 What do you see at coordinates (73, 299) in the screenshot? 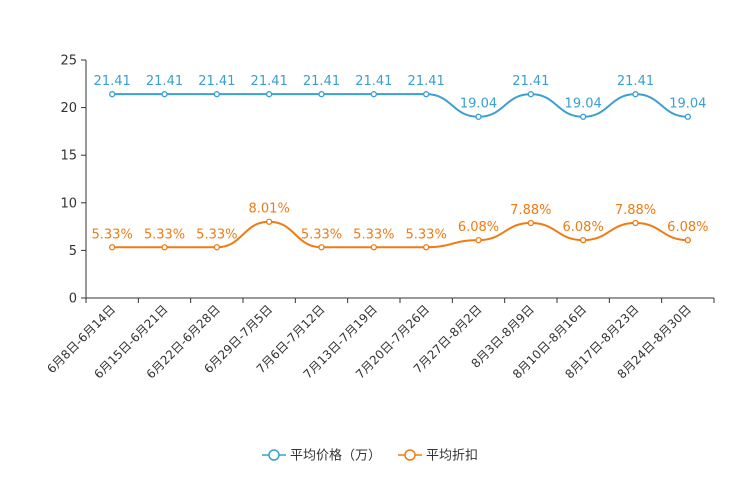
I see `y-tick-label: 0` at bounding box center [73, 299].